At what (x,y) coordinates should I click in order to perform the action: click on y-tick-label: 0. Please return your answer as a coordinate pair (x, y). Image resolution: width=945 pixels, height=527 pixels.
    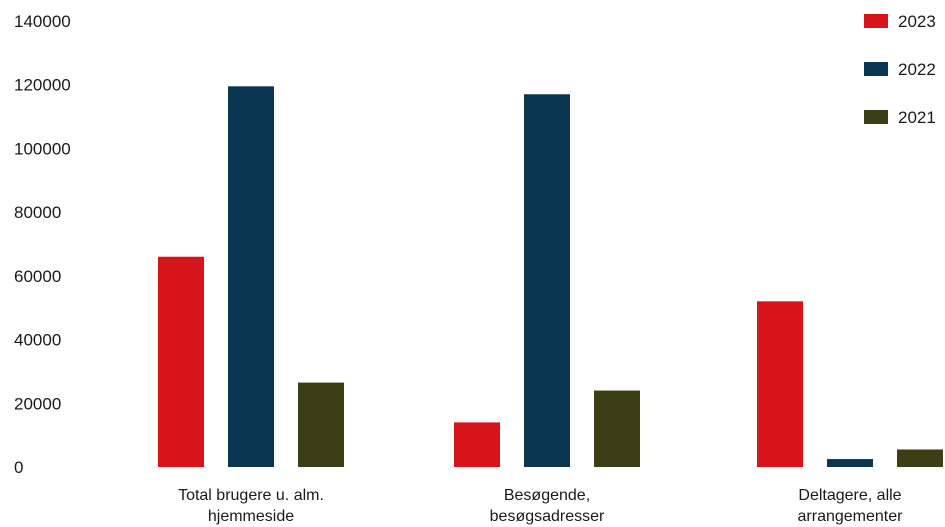
    Looking at the image, I should click on (18, 467).